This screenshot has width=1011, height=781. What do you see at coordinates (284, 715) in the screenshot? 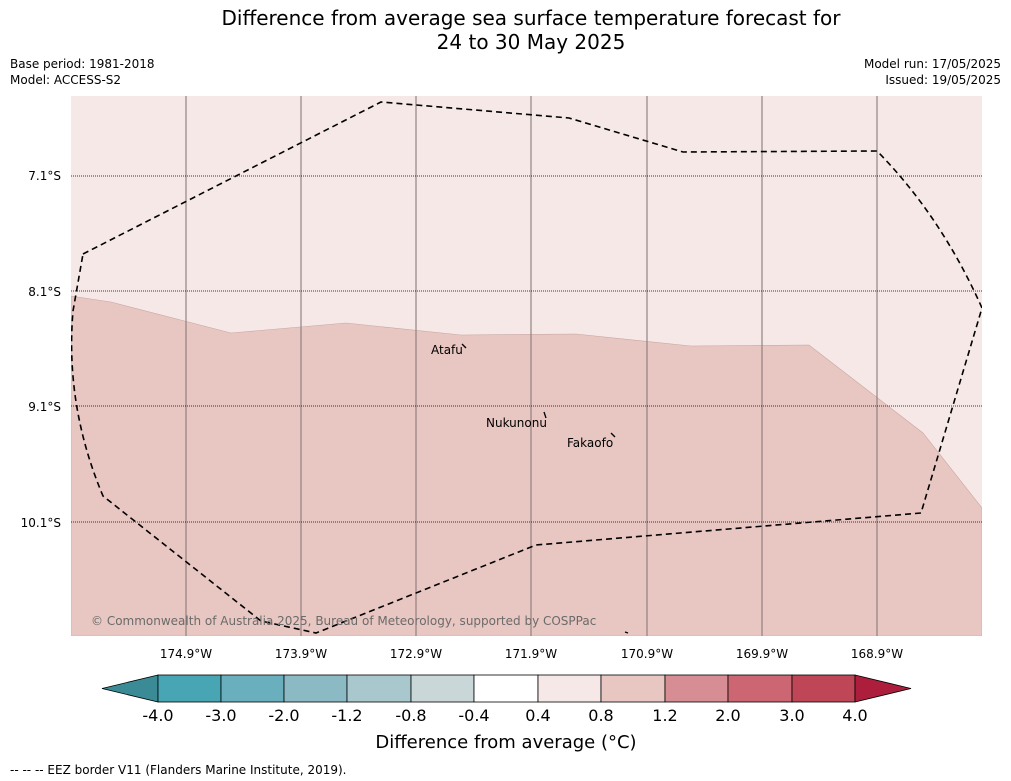
I see `colorbar-tick-3: -2.0` at bounding box center [284, 715].